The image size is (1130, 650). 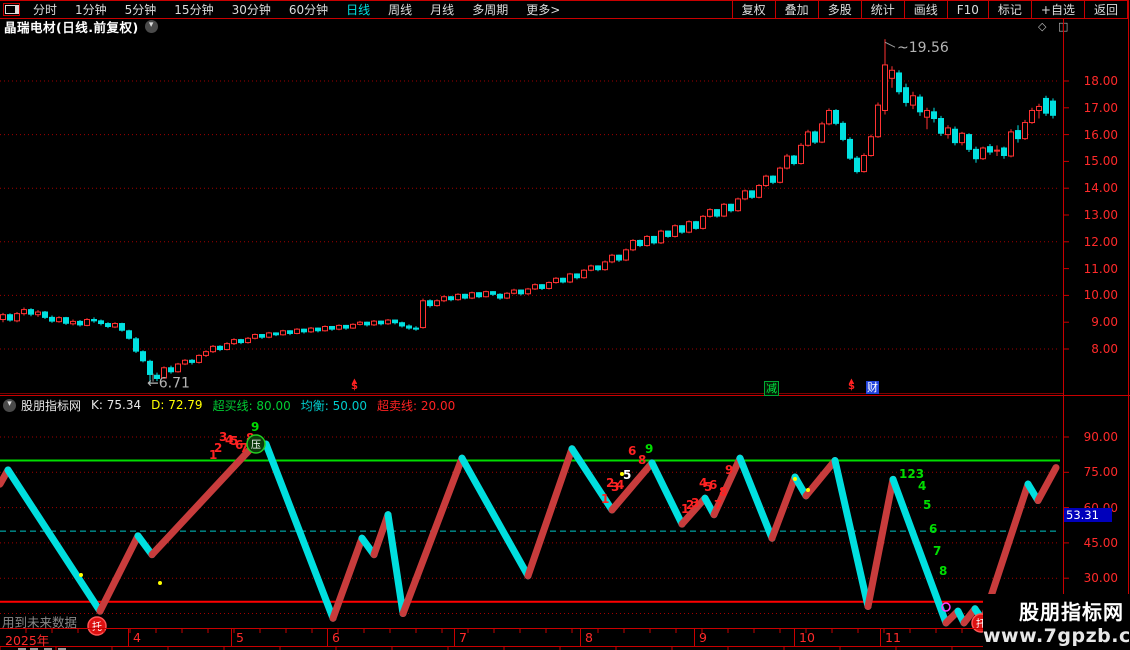 What do you see at coordinates (981, 623) in the screenshot?
I see `signal-circle-label: 托` at bounding box center [981, 623].